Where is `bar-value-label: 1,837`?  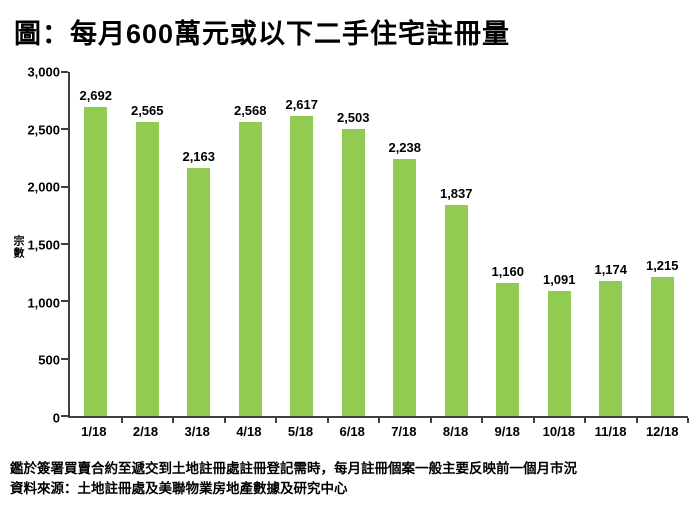 bar-value-label: 1,837 is located at coordinates (456, 194).